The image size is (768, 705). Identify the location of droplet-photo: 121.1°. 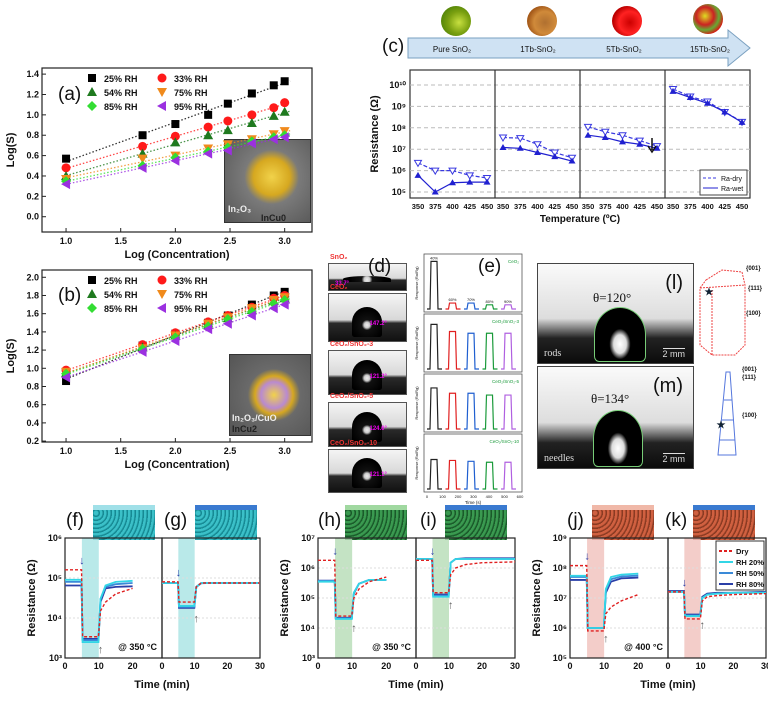
(367, 471).